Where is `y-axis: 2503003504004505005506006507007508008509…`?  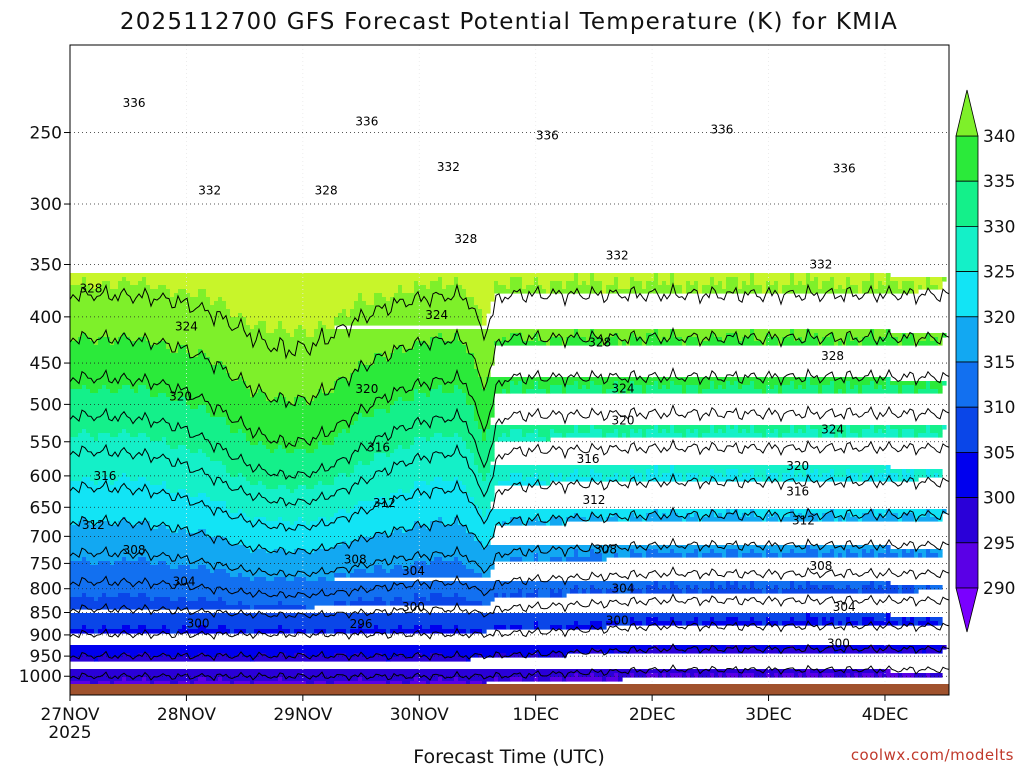
y-axis: 2503003504004505005506006507007508008509… is located at coordinates (44, 405).